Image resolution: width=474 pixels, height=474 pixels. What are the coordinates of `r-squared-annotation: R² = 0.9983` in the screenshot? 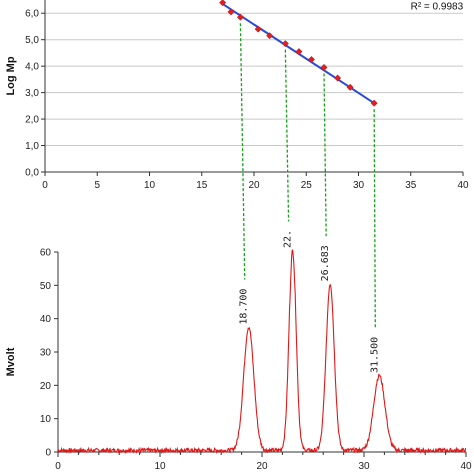 It's located at (437, 6).